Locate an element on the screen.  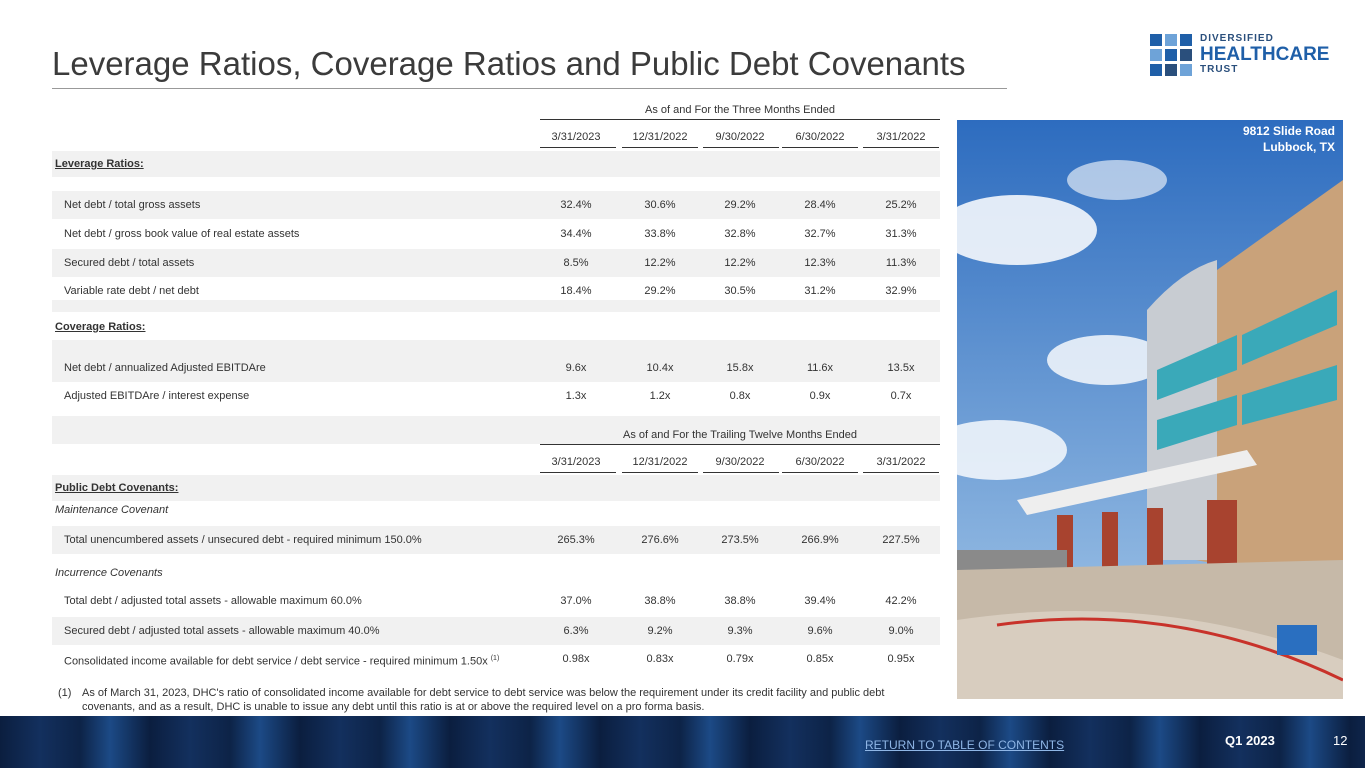
logo-mark is located at coordinates (1171, 55).